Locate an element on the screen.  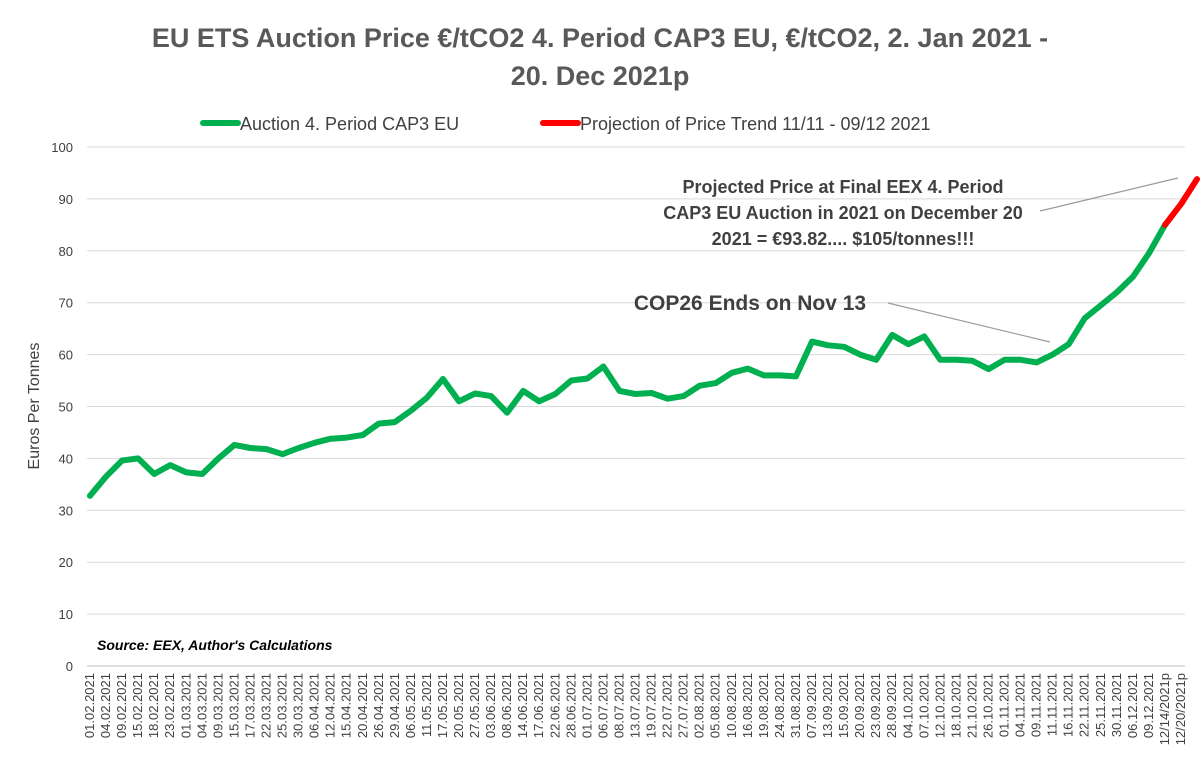
x-tick-label: 04.03.2021 is located at coordinates (201, 705).